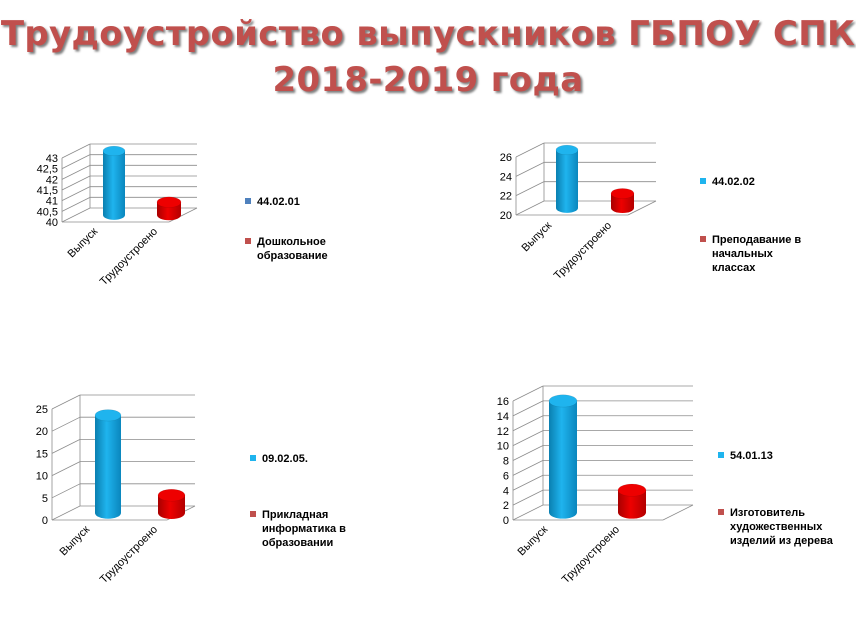 This screenshot has height=626, width=856. Describe the element at coordinates (767, 513) in the screenshot. I see `legend-label-line: Изготовитель` at that location.